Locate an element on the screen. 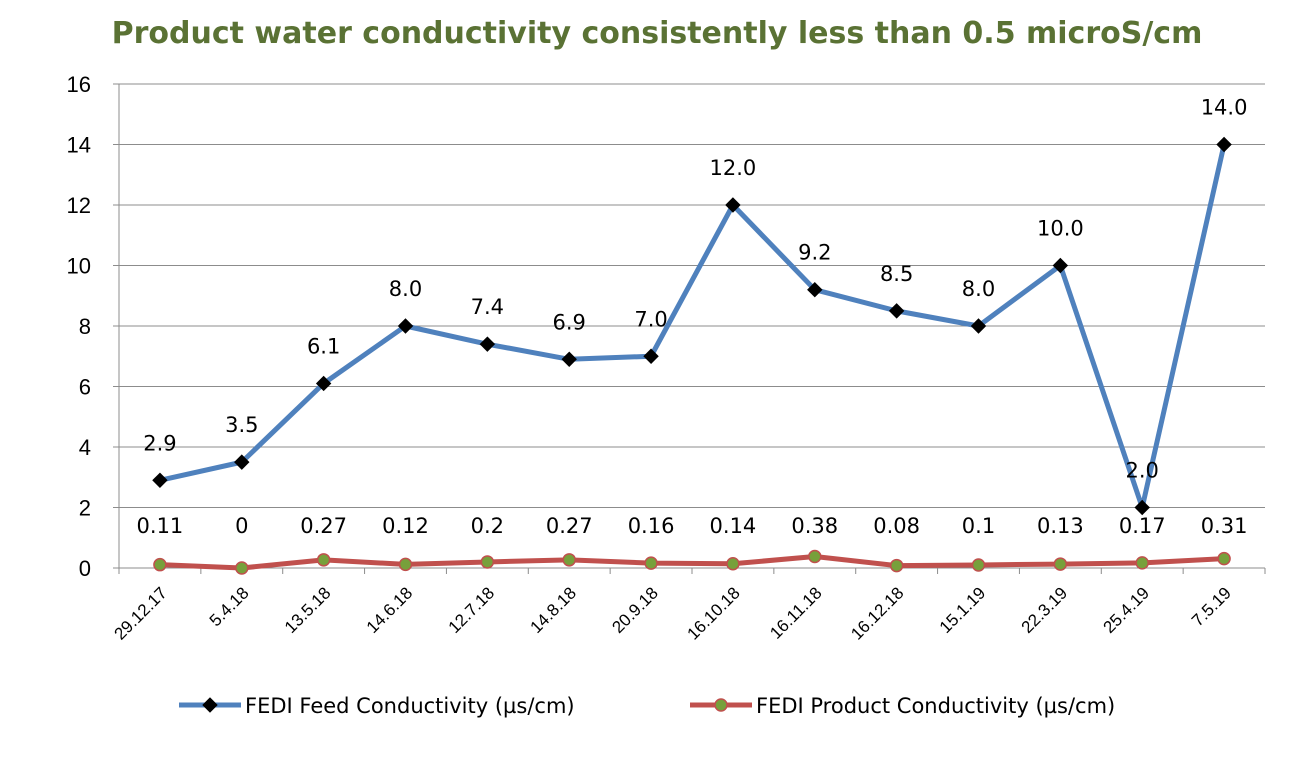 Image resolution: width=1314 pixels, height=778 pixels. x-tick-label: 29.12.17 is located at coordinates (141, 613).